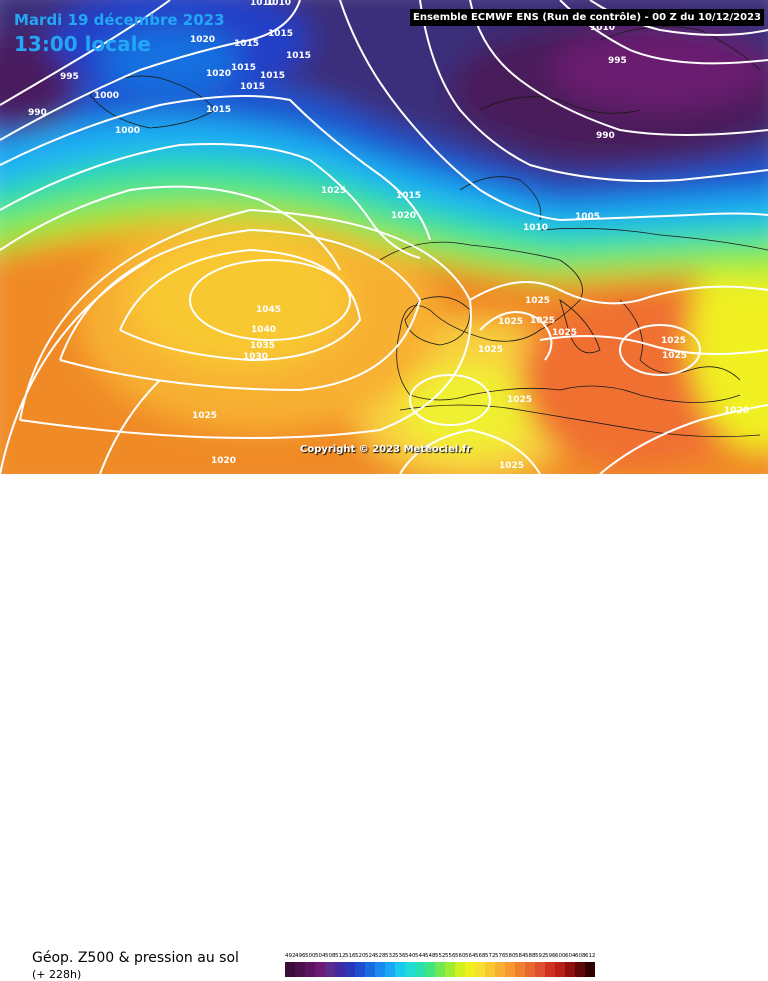 The image size is (768, 981). Describe the element at coordinates (540, 956) in the screenshot. I see `scale-label: 592` at that location.